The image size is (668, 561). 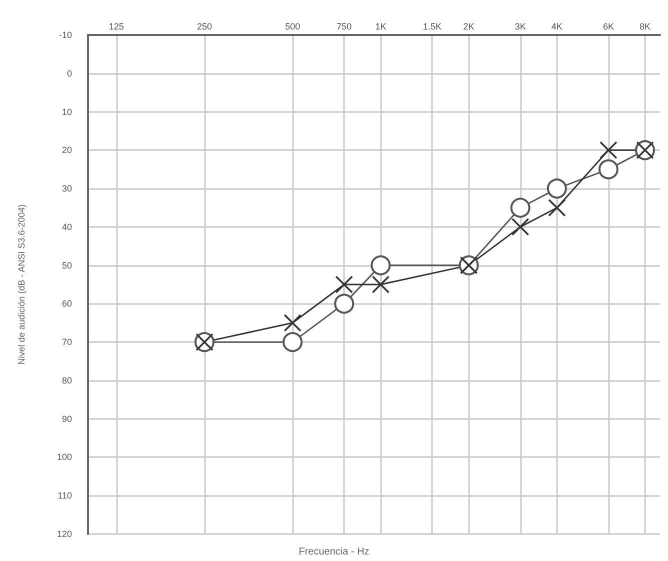 I want to click on y-tick-label: 60, so click(x=67, y=303).